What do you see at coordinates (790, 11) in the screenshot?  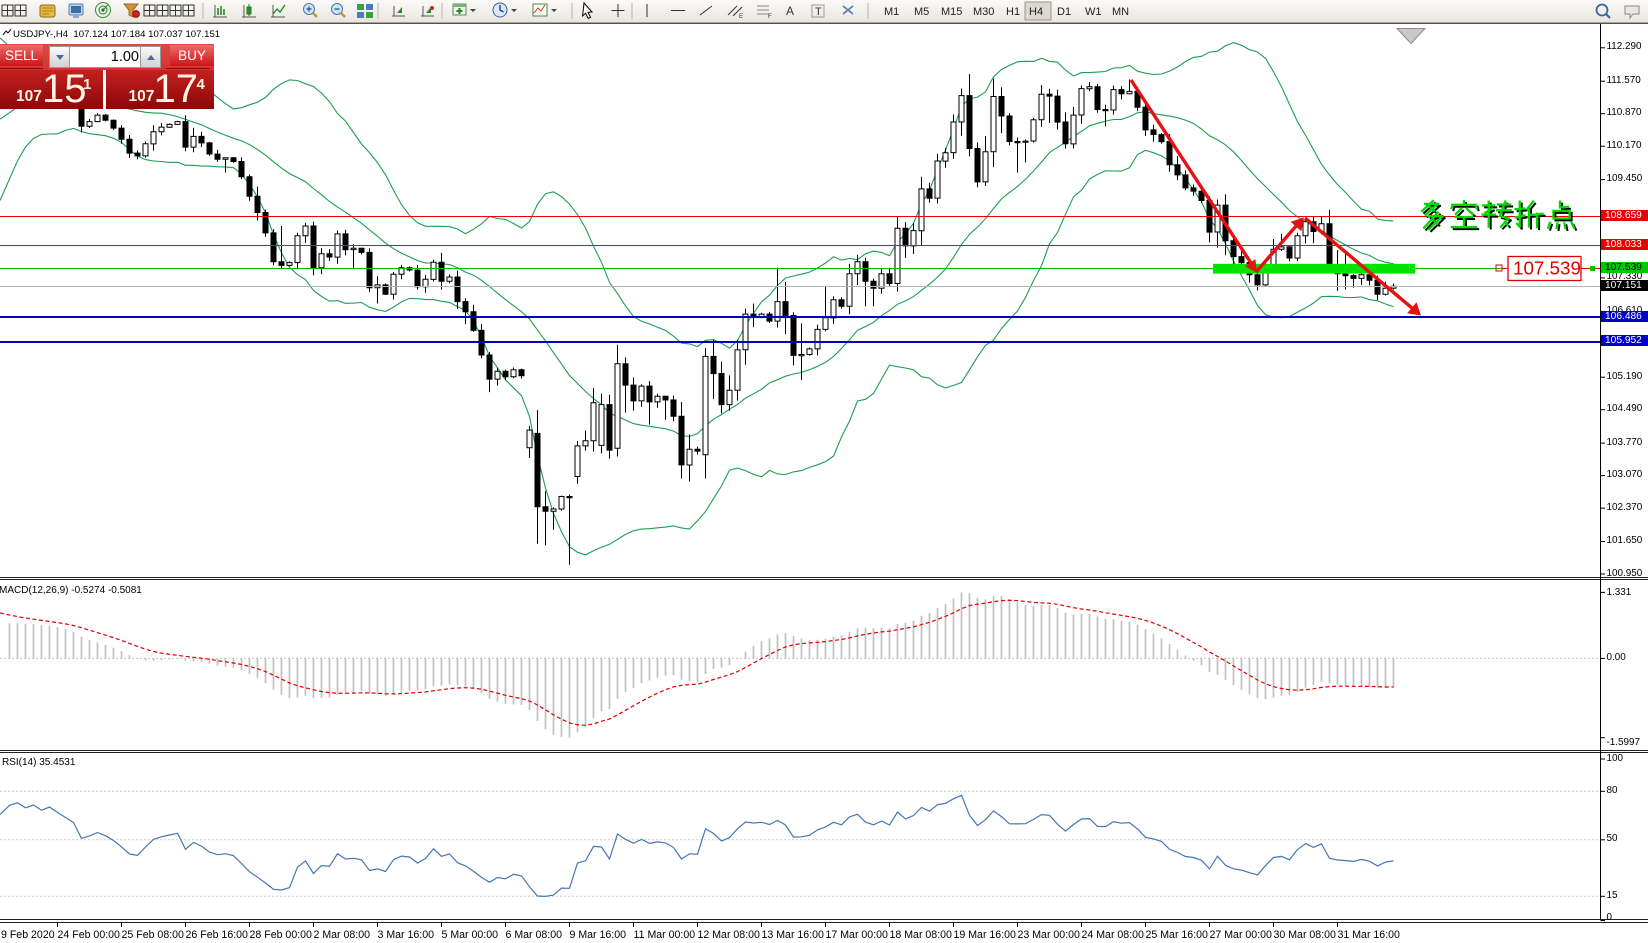 I see `svg-text: A` at bounding box center [790, 11].